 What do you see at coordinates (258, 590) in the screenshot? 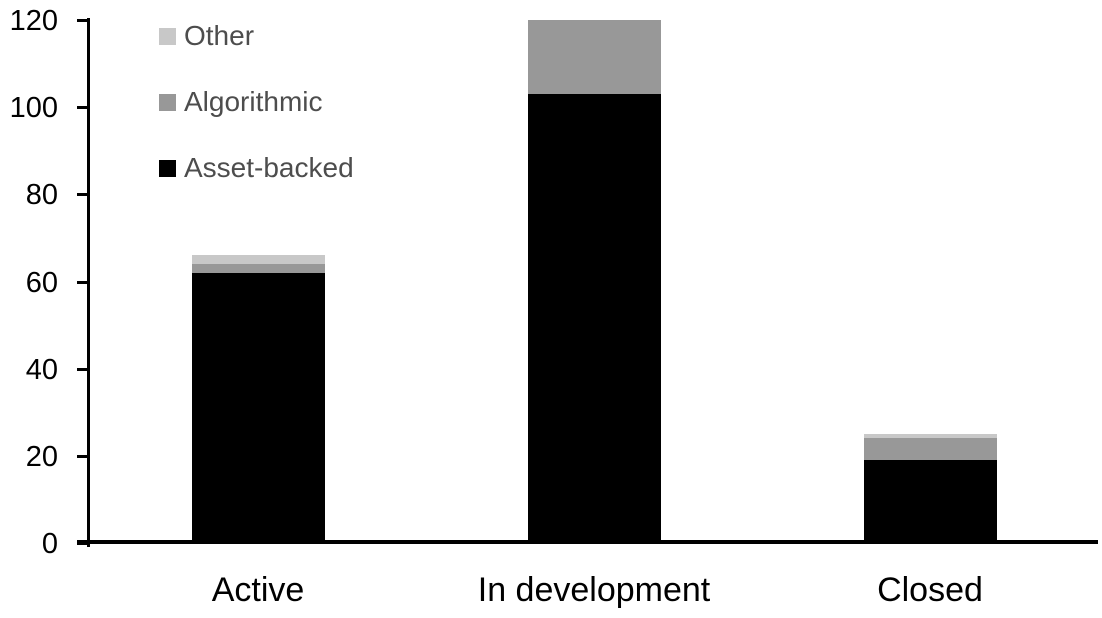
I see `x-category-label-active: Active` at bounding box center [258, 590].